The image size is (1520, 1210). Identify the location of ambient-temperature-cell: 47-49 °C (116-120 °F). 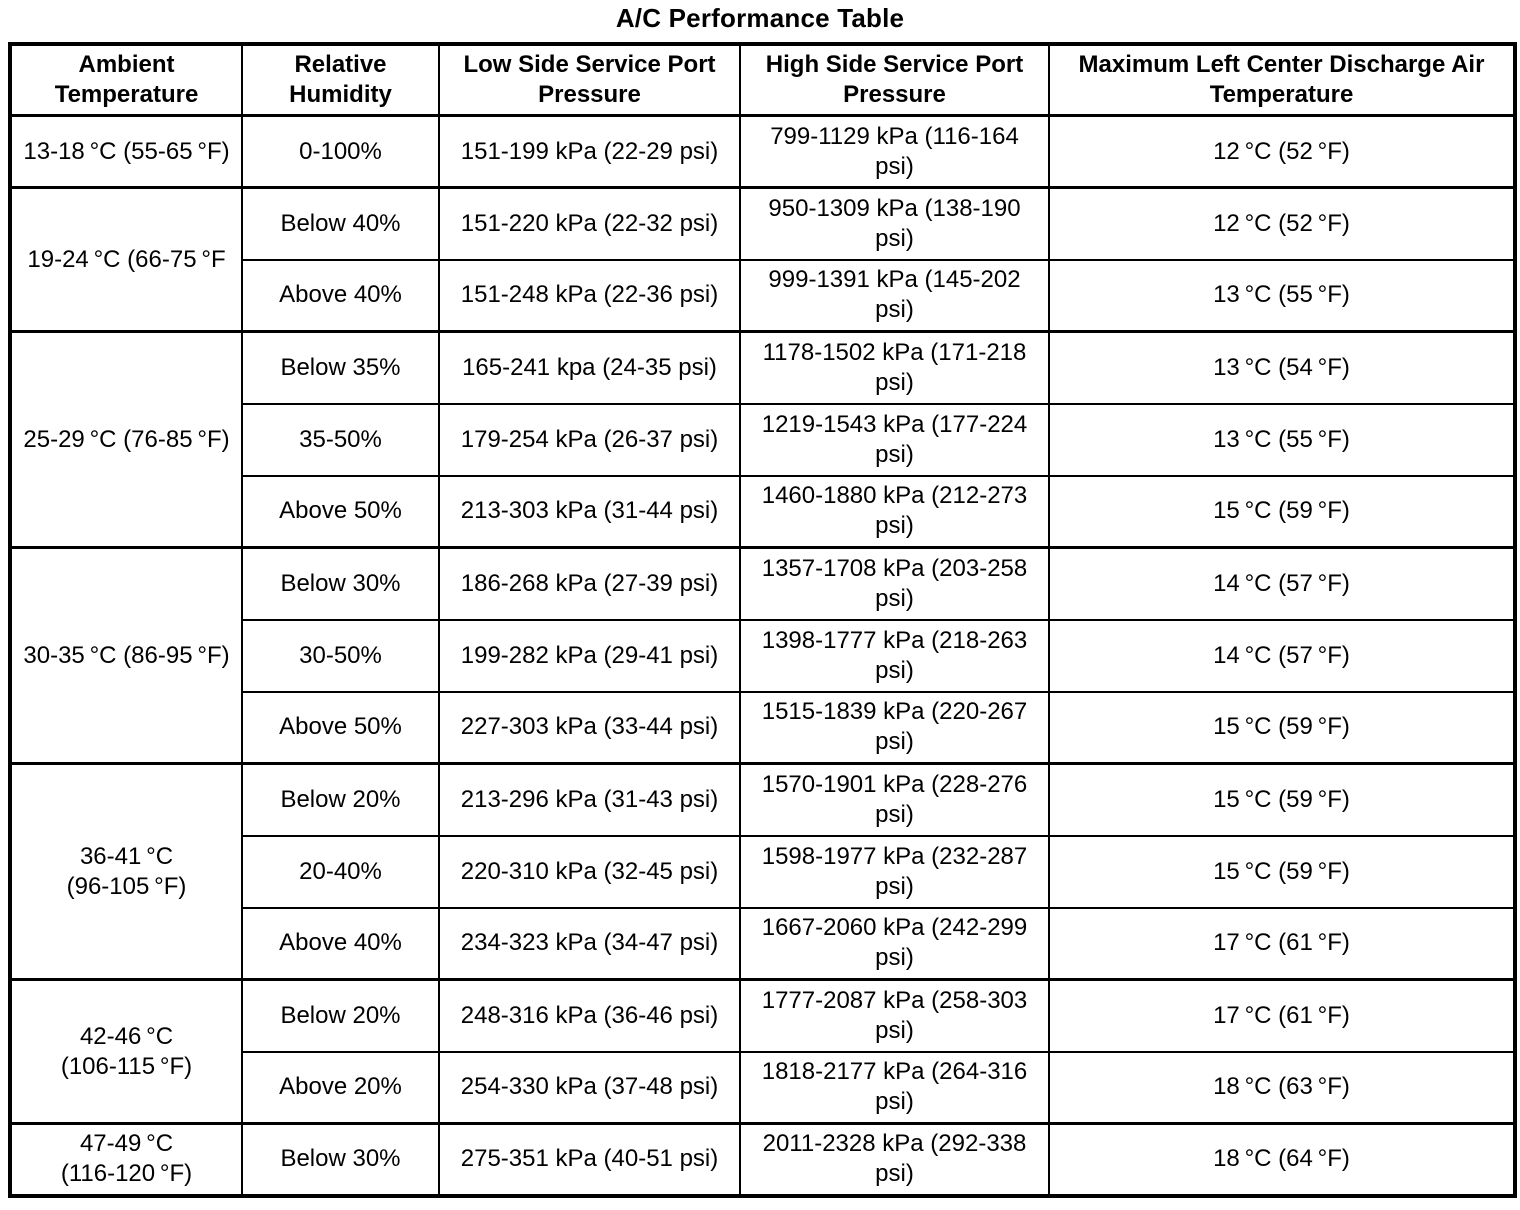
(126, 1159).